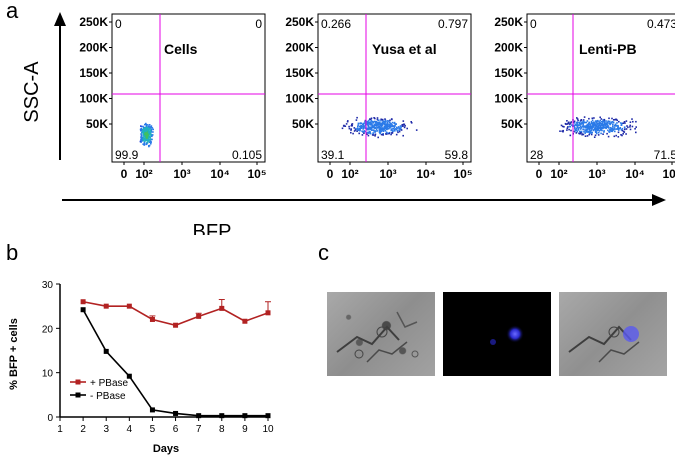 The height and width of the screenshot is (457, 675). What do you see at coordinates (333, 155) in the screenshot?
I see `quadrant-lower-left: 39.1` at bounding box center [333, 155].